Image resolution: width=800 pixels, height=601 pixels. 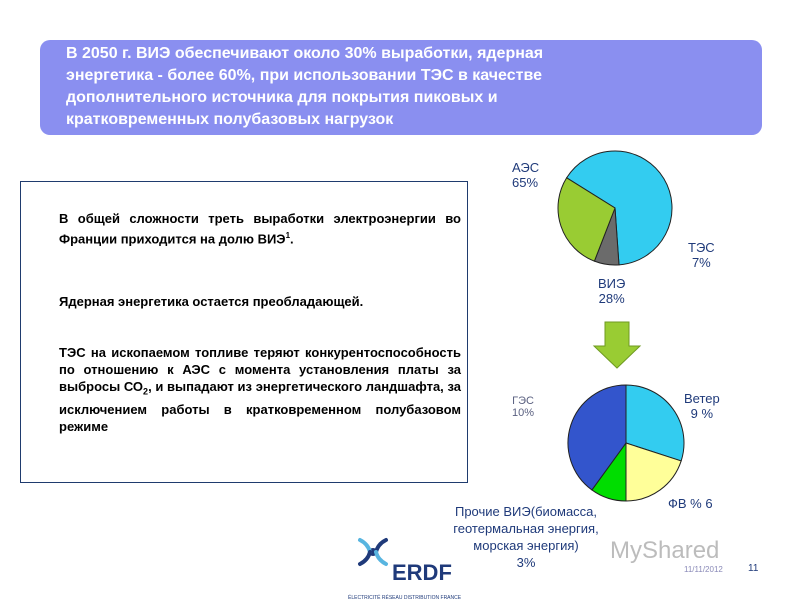 I want to click on pie2-label-pv: ФВ % 6, so click(x=690, y=503).